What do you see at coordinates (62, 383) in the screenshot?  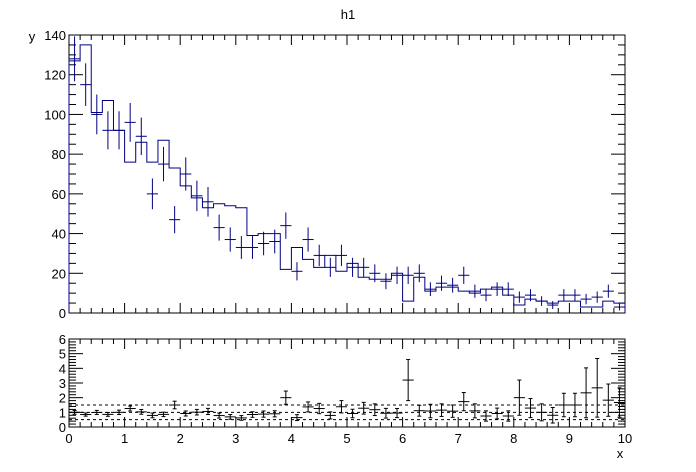 I see `bottom-y-tick-label: 3` at bounding box center [62, 383].